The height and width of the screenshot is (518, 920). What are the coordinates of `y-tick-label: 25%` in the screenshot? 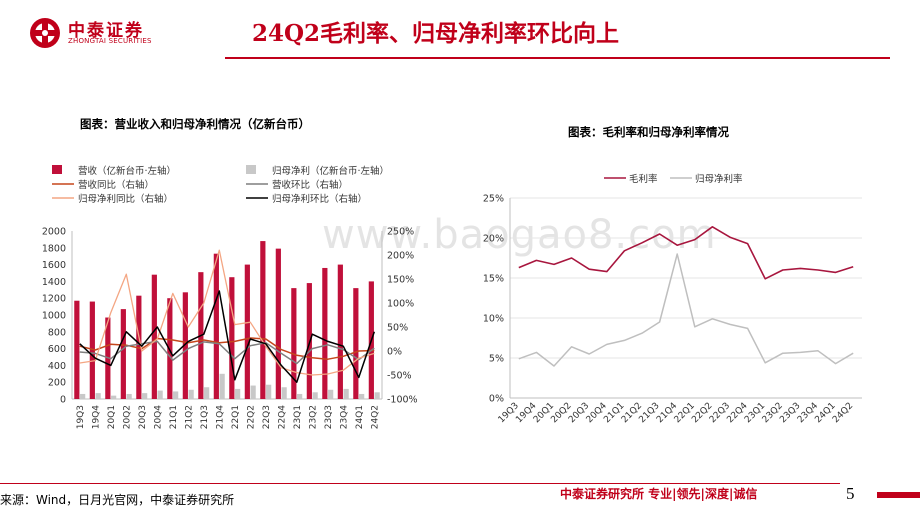 It's located at (493, 199).